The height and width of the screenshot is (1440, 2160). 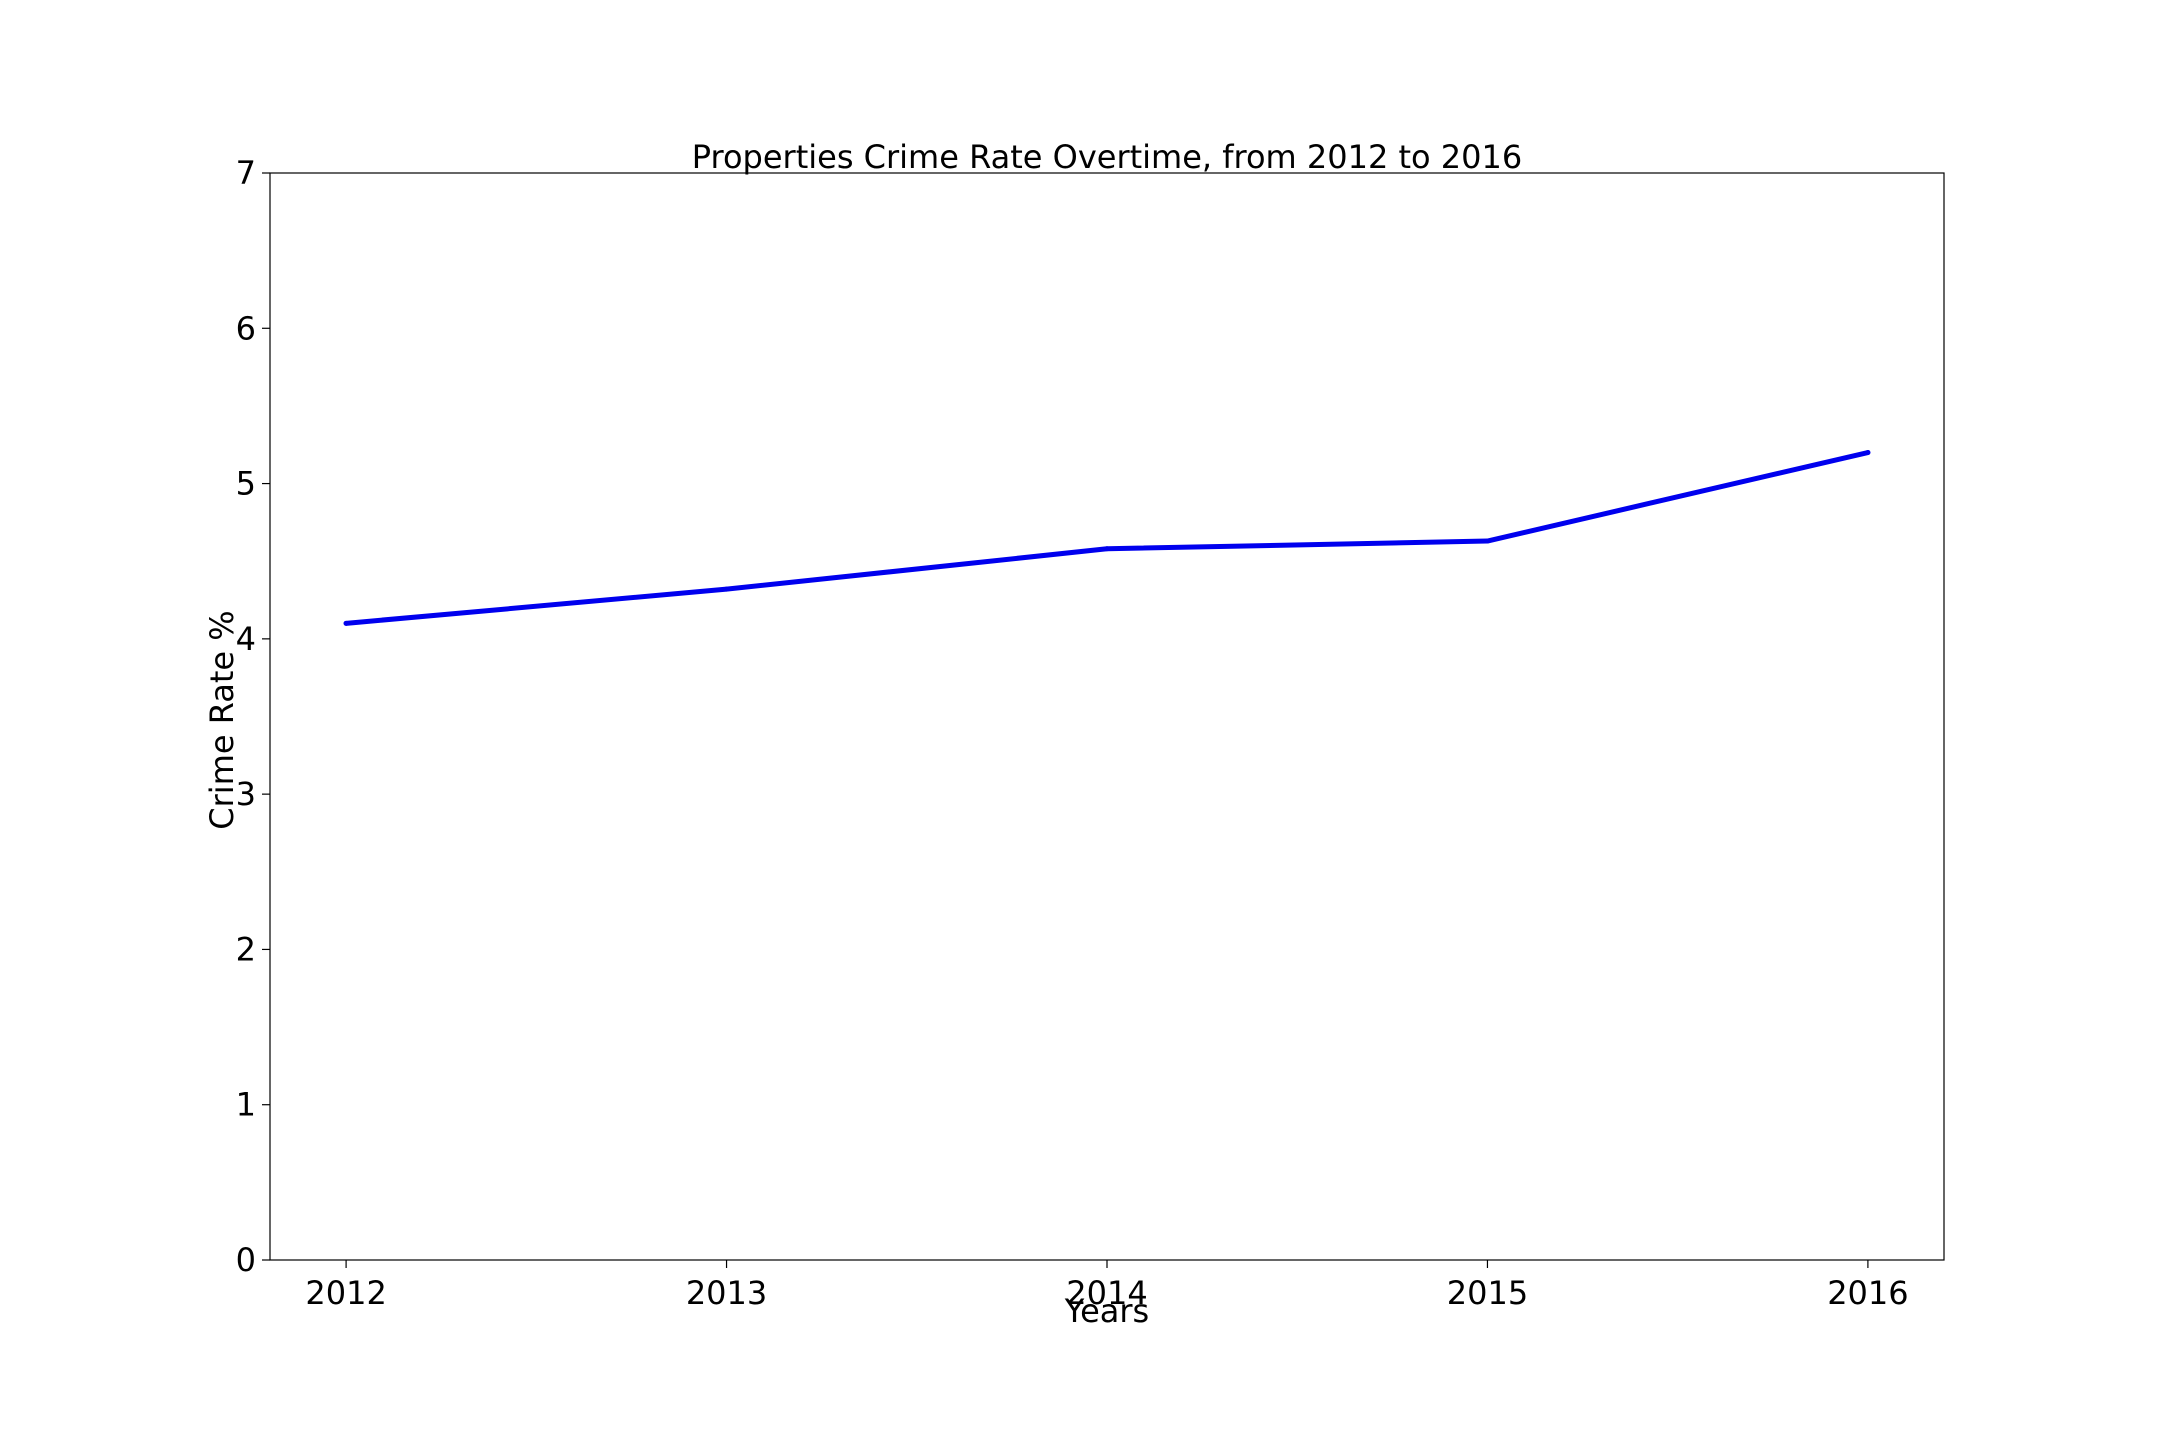 I want to click on y-tick-label: 2, so click(x=246, y=949).